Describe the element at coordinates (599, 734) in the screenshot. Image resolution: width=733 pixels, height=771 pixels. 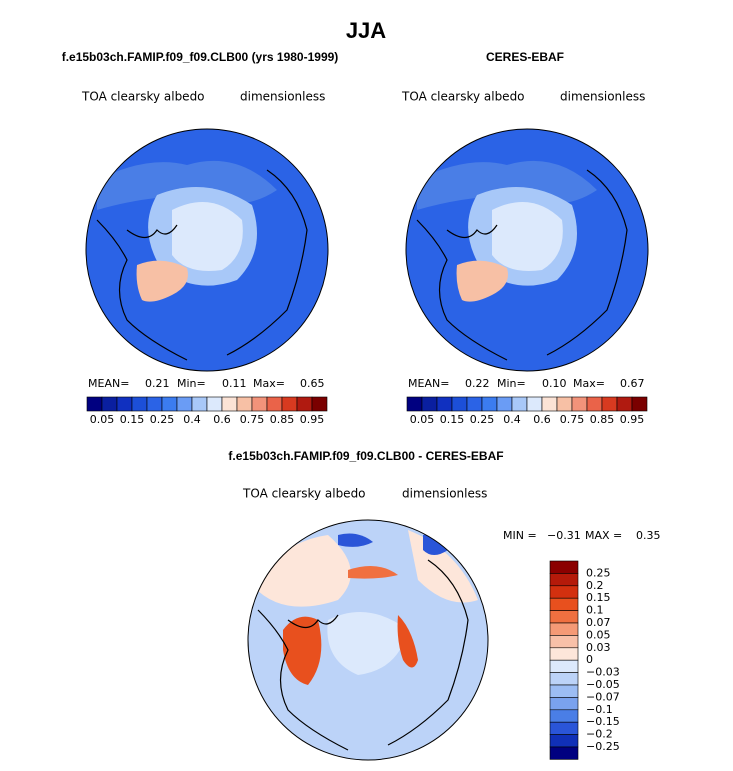
I see `colorbar-label: −0.2` at that location.